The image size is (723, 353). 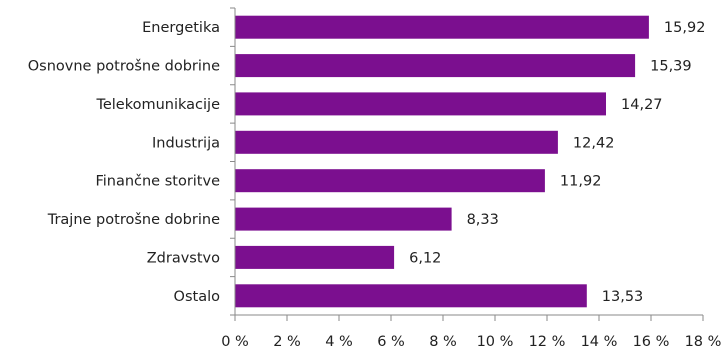 What do you see at coordinates (186, 143) in the screenshot?
I see `category-label: Industrija` at bounding box center [186, 143].